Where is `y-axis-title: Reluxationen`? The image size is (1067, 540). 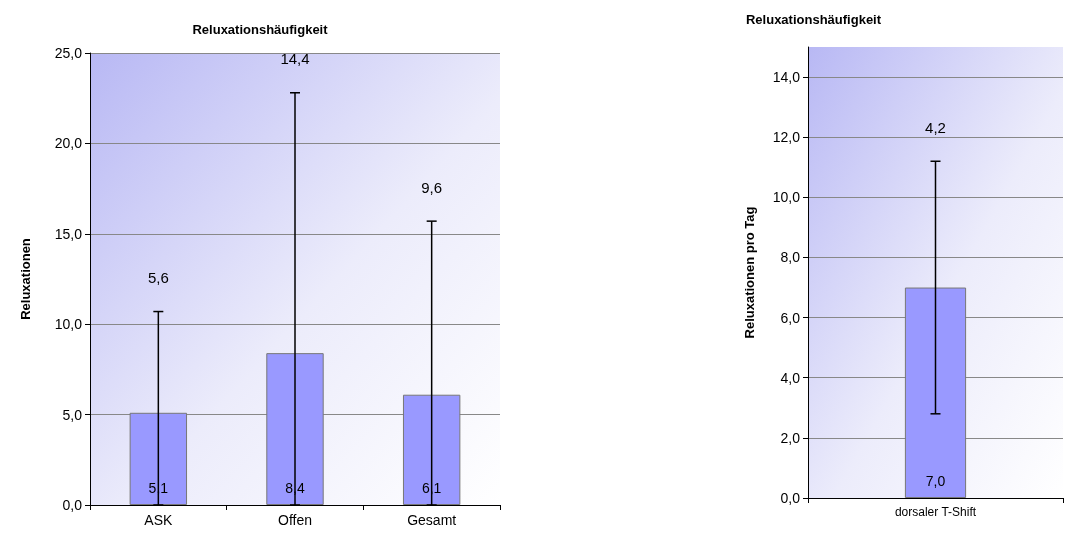 y-axis-title: Reluxationen is located at coordinates (25, 279).